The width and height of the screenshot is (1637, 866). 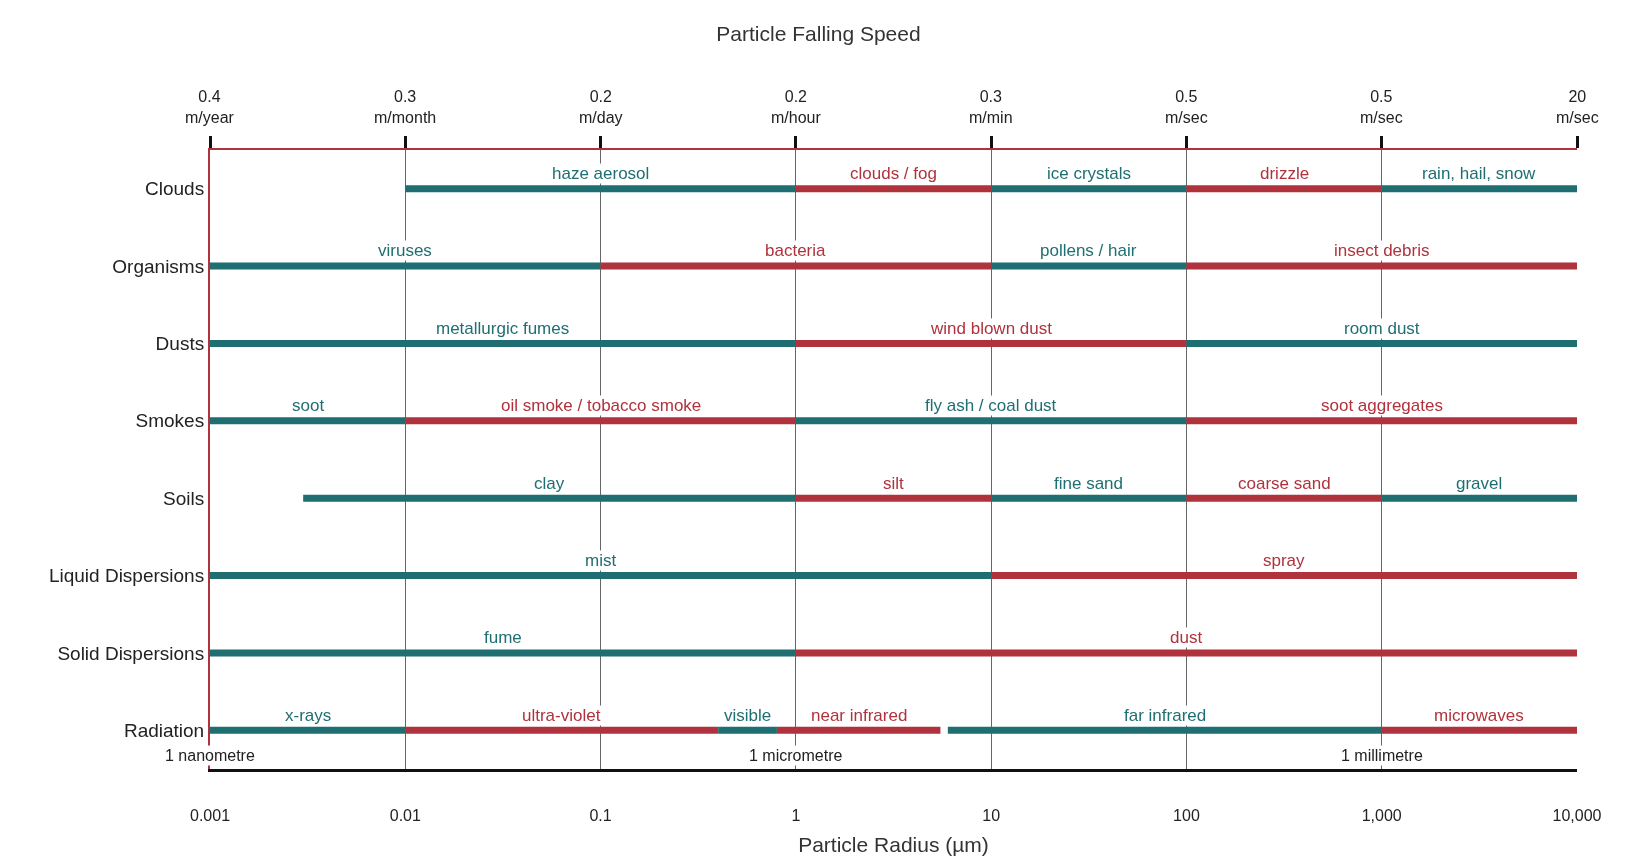 What do you see at coordinates (1382, 755) in the screenshot?
I see `annotation: 1 millimetre` at bounding box center [1382, 755].